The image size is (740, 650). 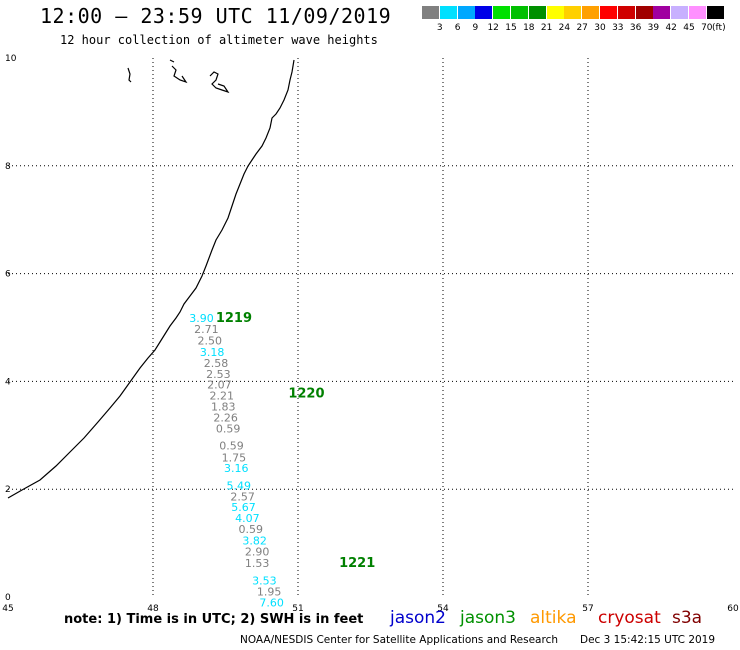 I want to click on wave-height-value: 5.67, so click(x=243, y=507).